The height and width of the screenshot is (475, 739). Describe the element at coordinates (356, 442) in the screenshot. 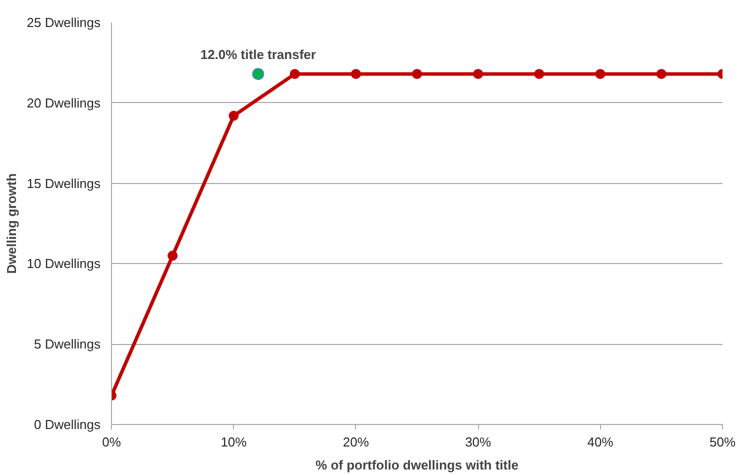

I see `x-tick-label: 20%` at that location.